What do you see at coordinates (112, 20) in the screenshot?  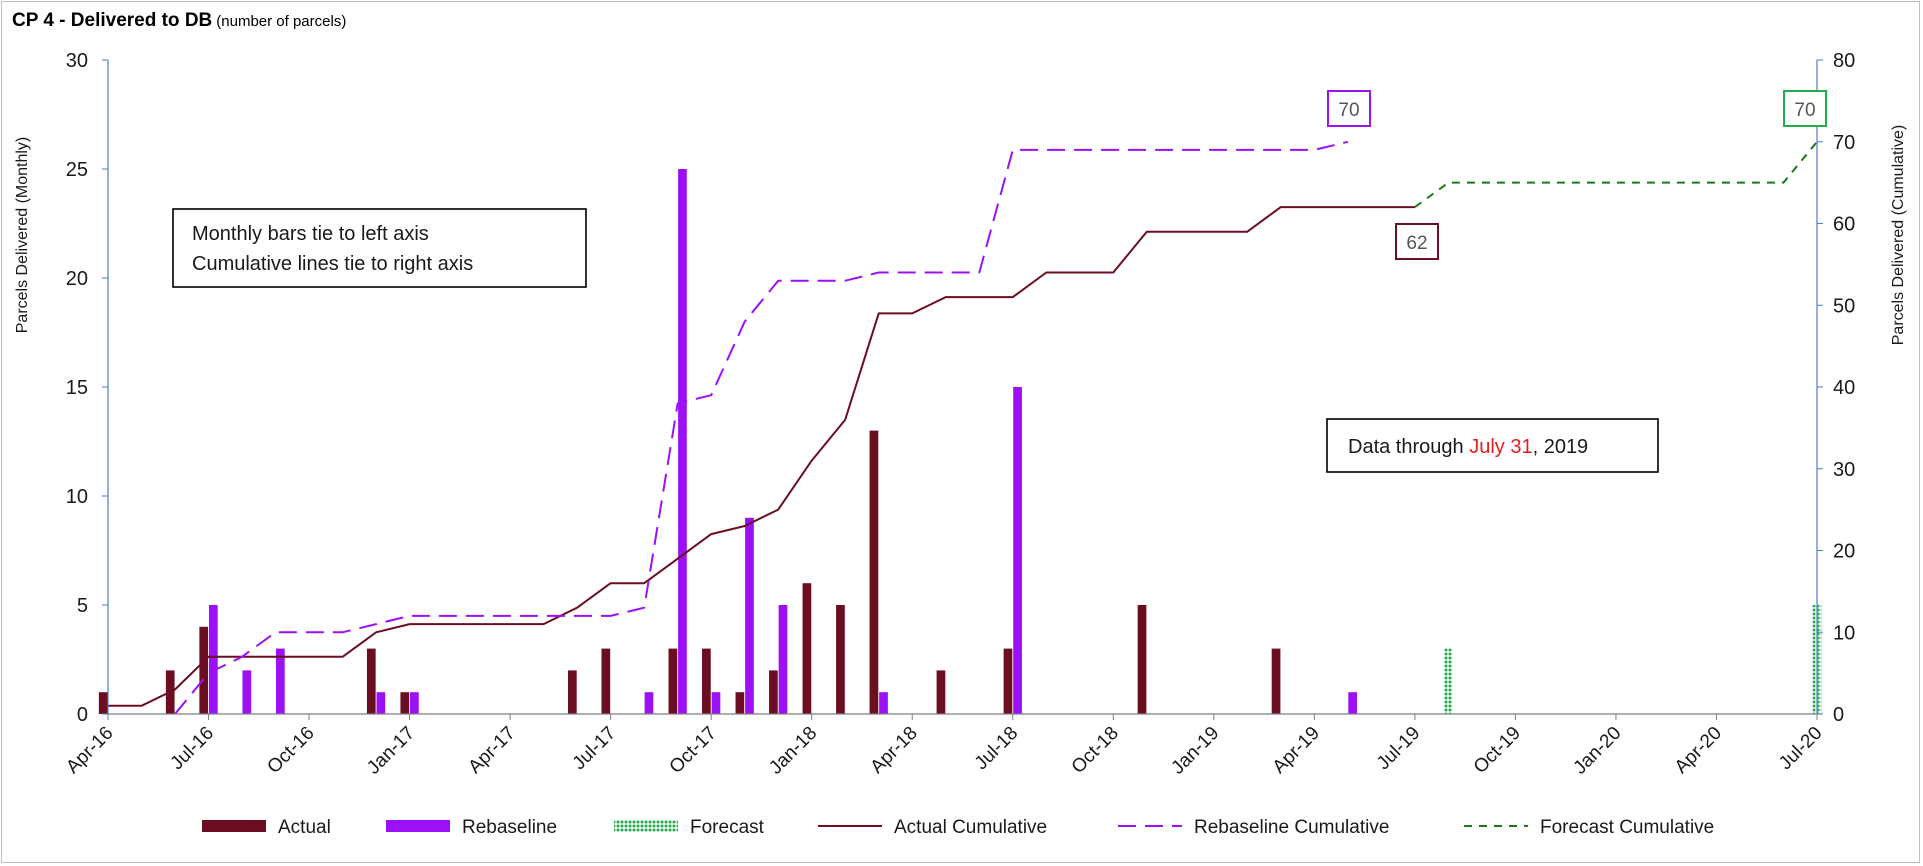 I see `chart-title-main: CP 4 - Delivered to DB` at bounding box center [112, 20].